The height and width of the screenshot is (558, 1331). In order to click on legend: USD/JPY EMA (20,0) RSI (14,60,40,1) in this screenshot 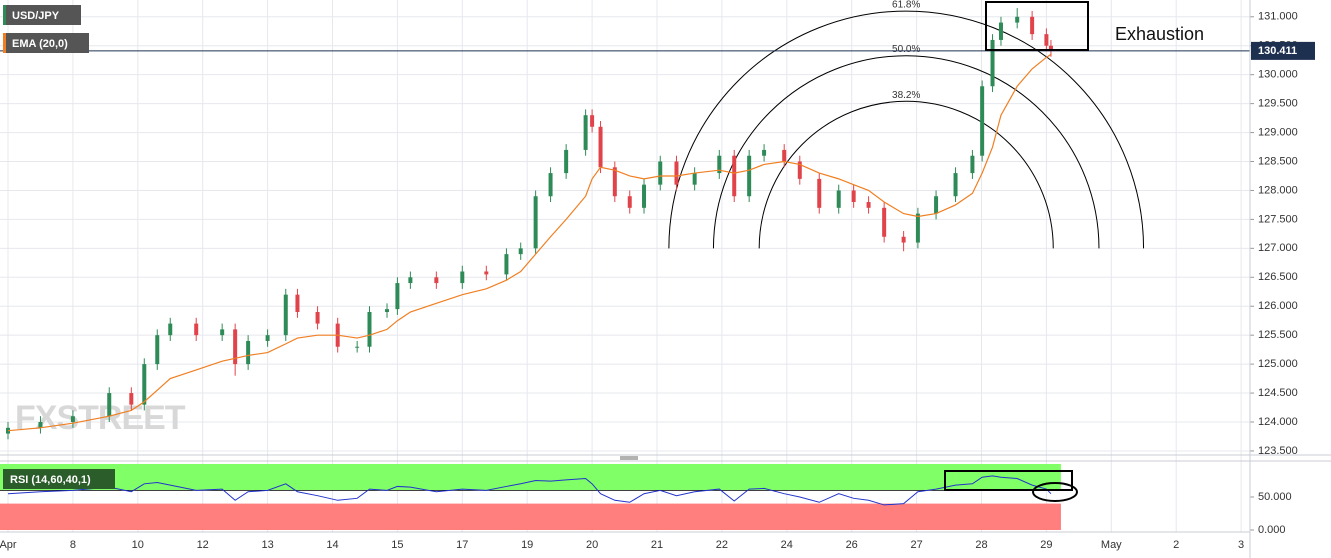, I will do `click(59, 247)`.